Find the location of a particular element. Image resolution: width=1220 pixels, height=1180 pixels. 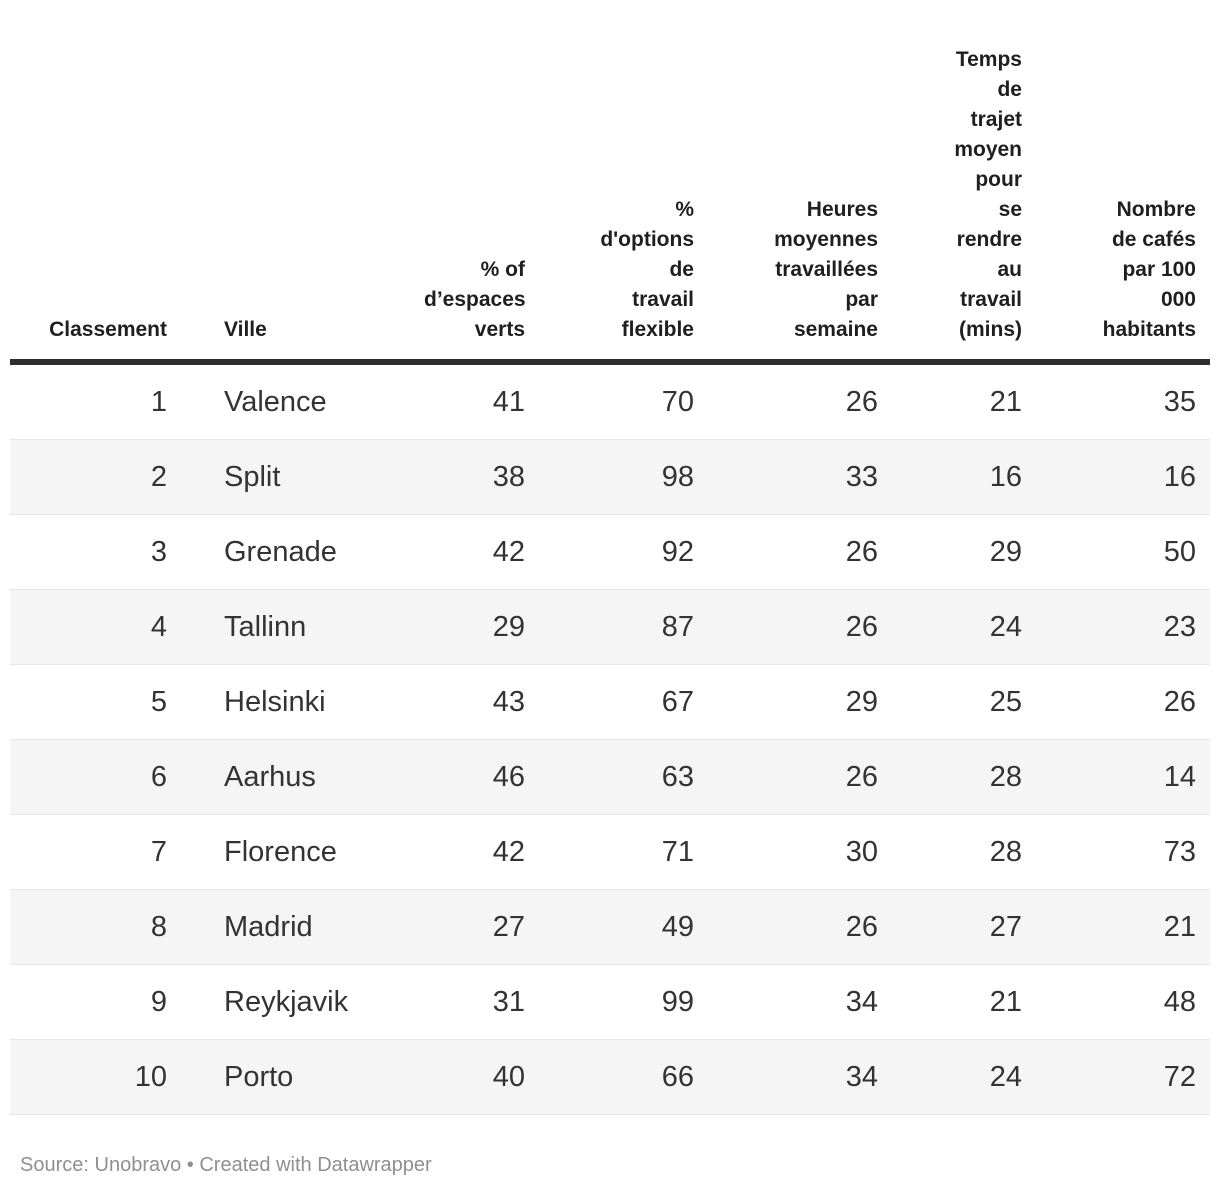

cell-travail-flexible: 99 is located at coordinates (623, 1002).